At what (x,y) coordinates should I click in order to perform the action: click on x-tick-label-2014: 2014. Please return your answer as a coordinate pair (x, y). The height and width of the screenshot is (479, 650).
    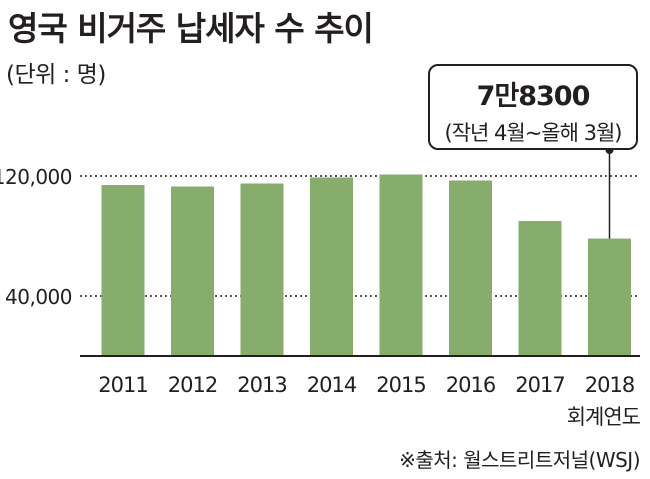
    Looking at the image, I should click on (332, 385).